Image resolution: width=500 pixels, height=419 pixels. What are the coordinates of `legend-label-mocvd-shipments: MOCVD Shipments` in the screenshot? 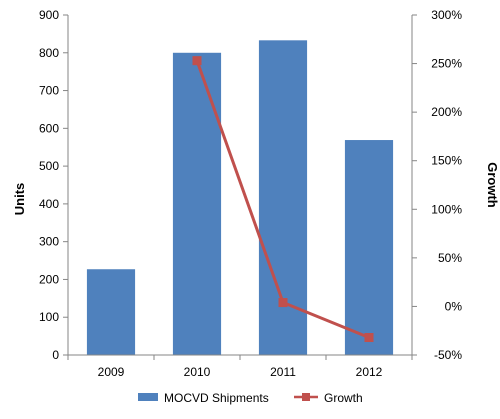 It's located at (216, 398).